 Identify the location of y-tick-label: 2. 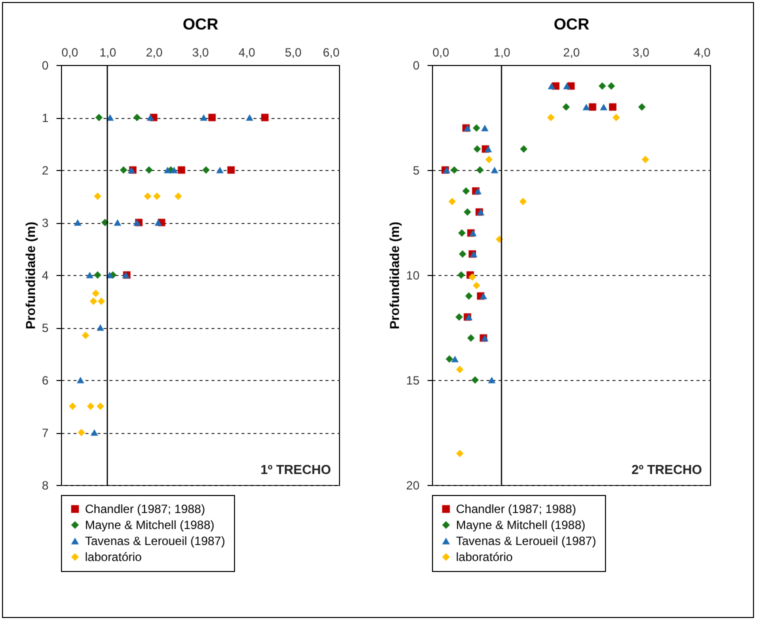
(45, 171).